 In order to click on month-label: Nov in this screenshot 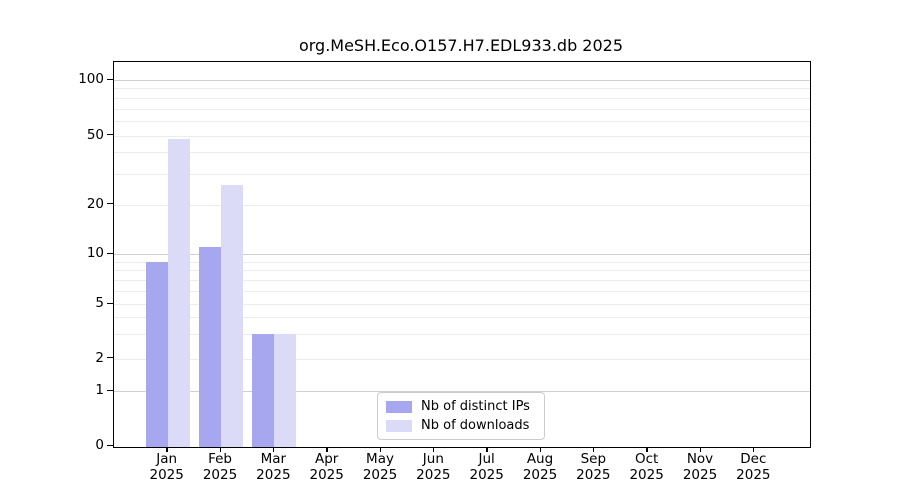, I will do `click(700, 459)`.